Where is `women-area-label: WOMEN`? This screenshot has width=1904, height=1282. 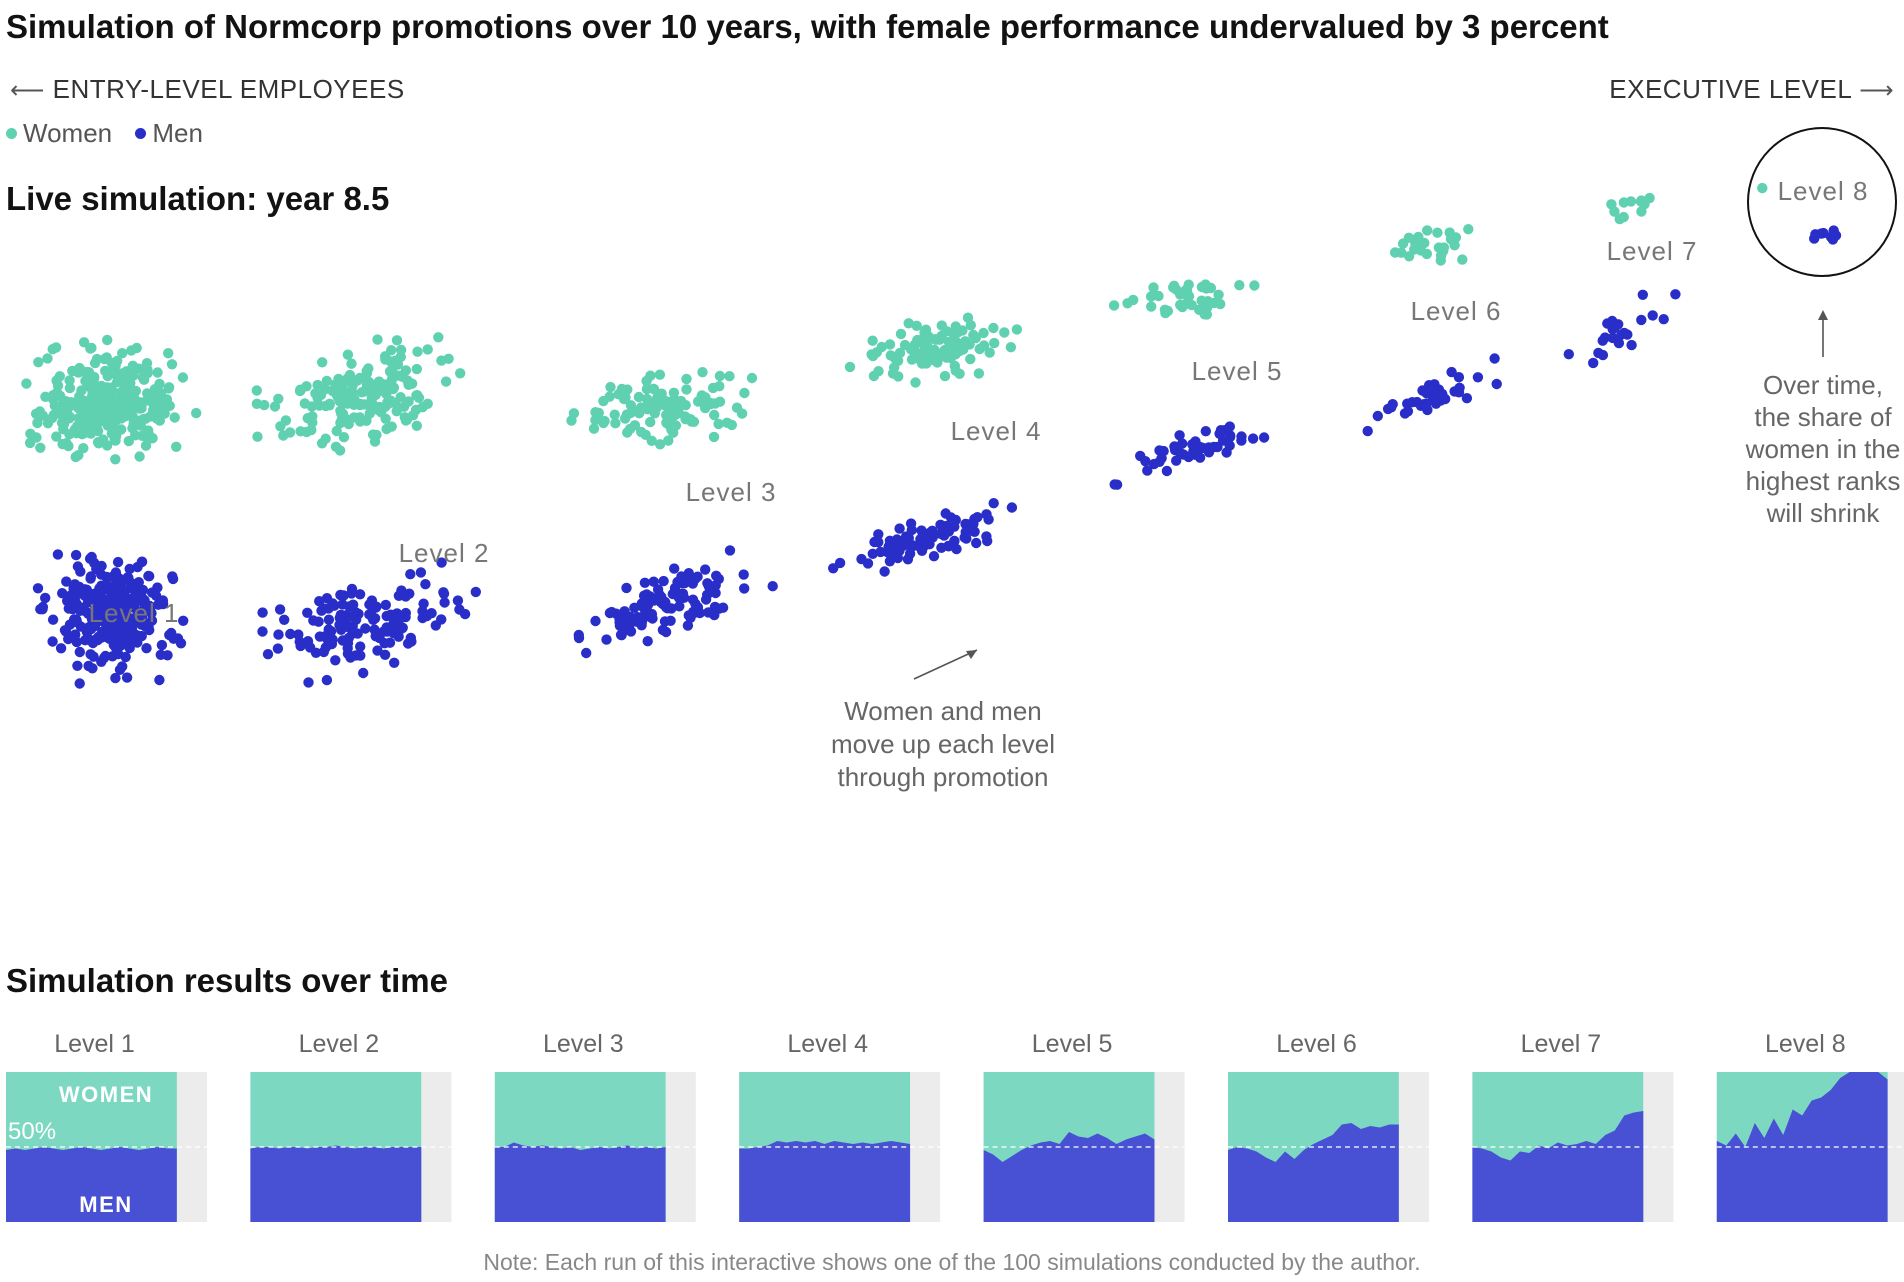 women-area-label: WOMEN is located at coordinates (106, 1094).